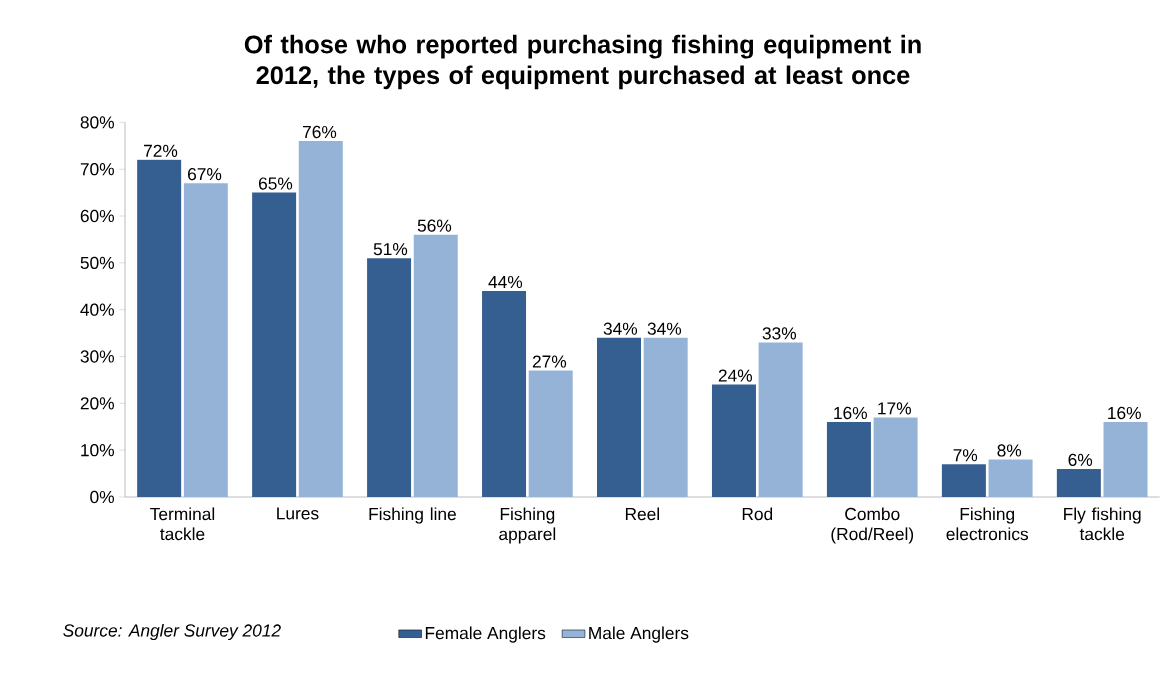  Describe the element at coordinates (161, 150) in the screenshot. I see `data-label: 72%` at that location.